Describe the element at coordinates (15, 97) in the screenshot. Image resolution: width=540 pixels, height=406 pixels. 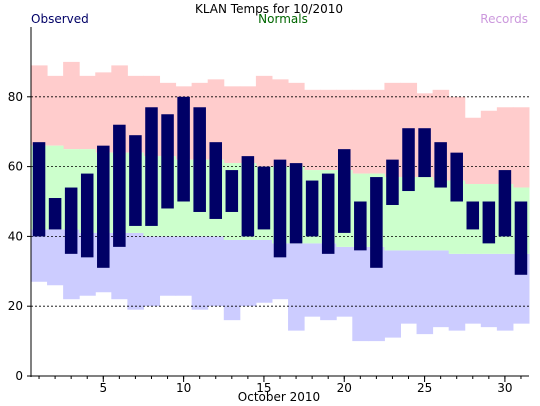
I see `y-tick-label: 80` at that location.